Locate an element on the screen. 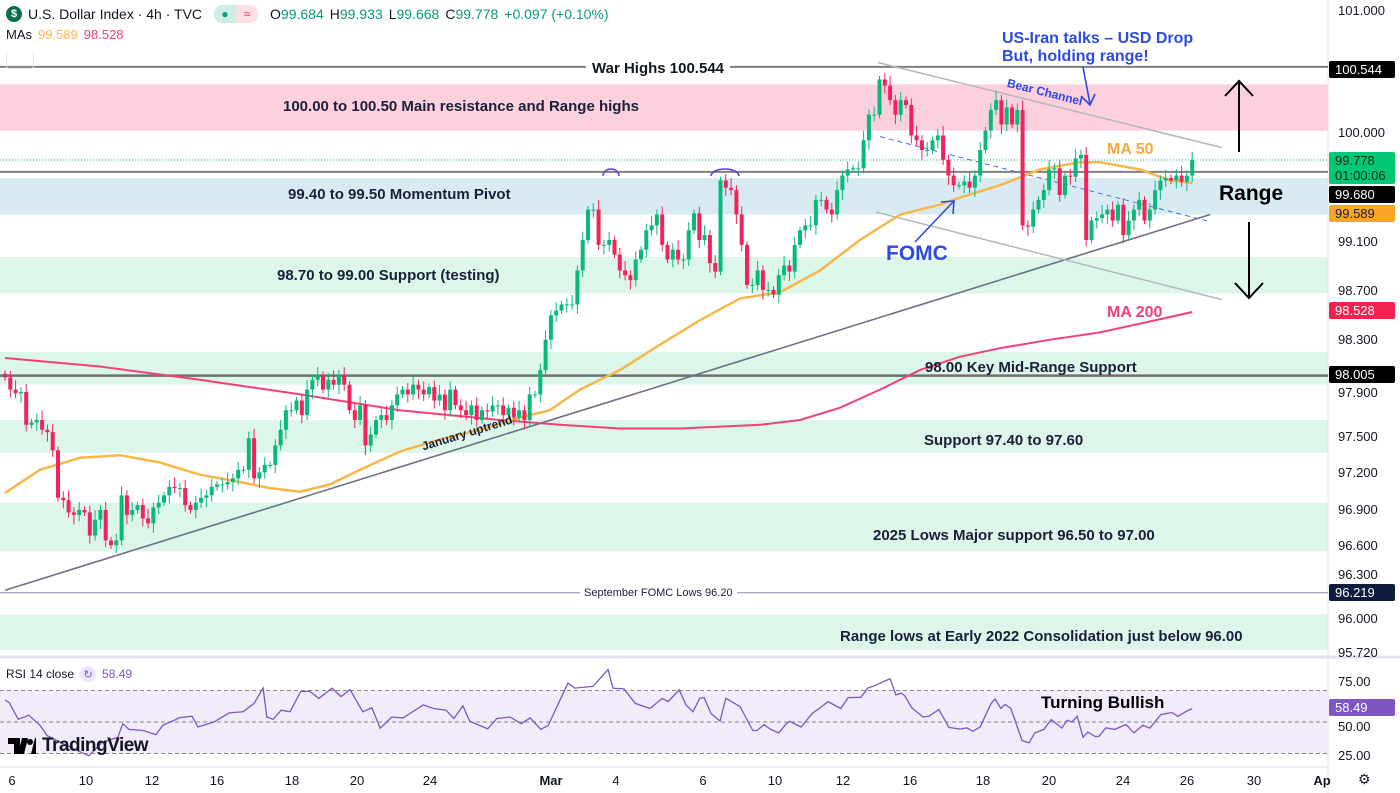  time-tick: 18 is located at coordinates (983, 780).